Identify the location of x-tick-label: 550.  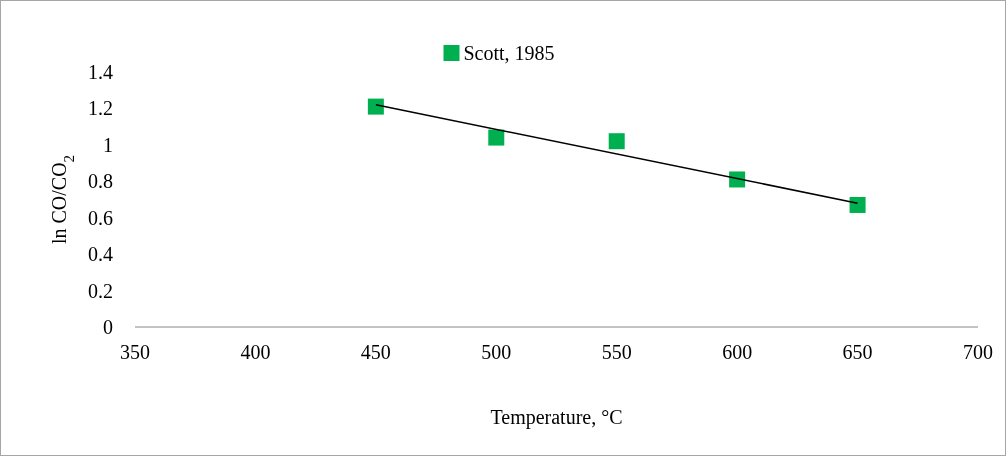
(616, 352).